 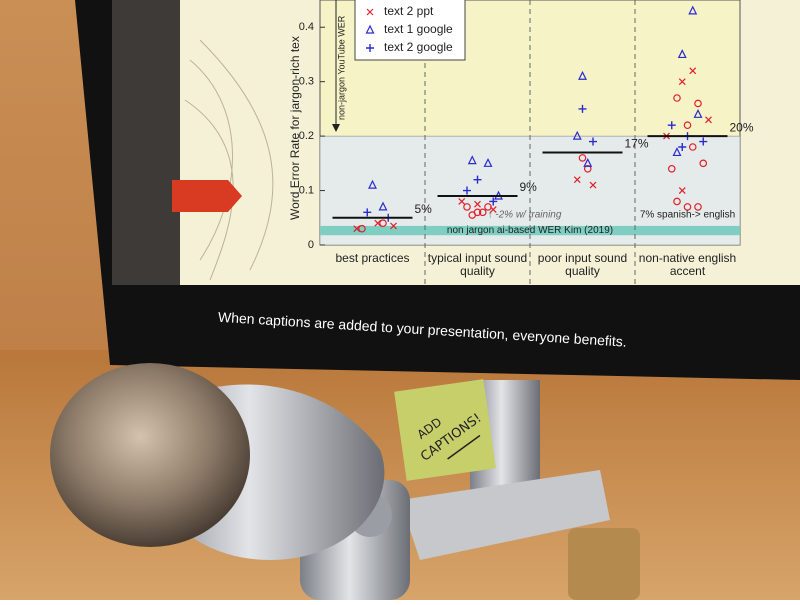 What do you see at coordinates (525, 215) in the screenshot?
I see `annotation: ↑ -2% w/ training` at bounding box center [525, 215].